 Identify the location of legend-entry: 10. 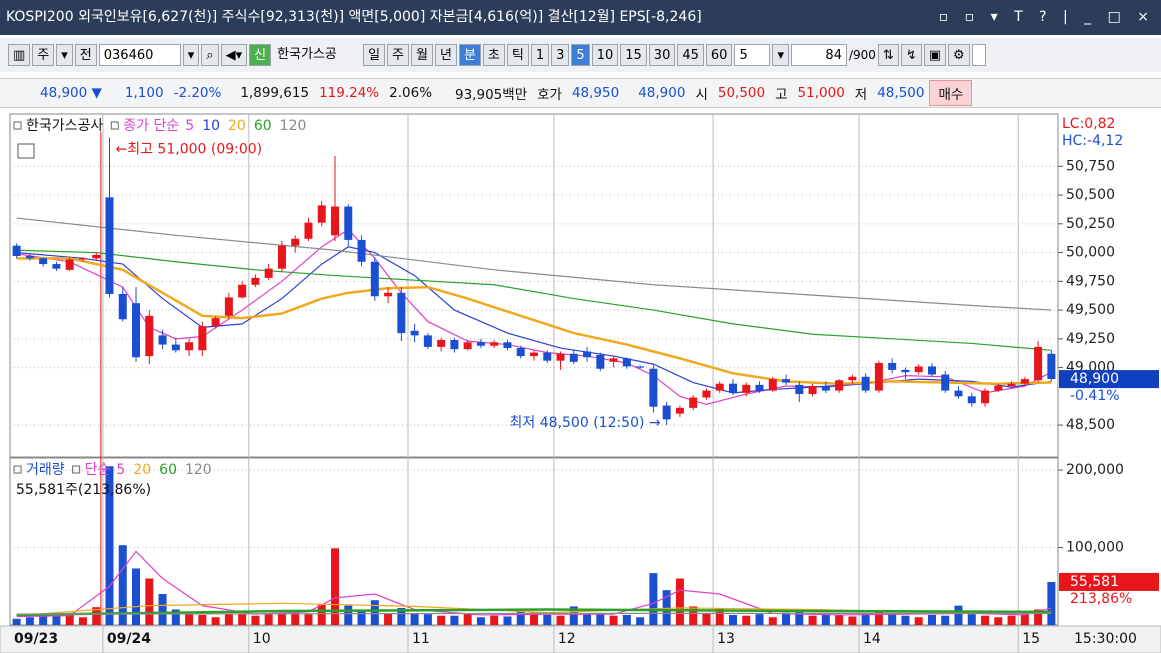
(211, 126).